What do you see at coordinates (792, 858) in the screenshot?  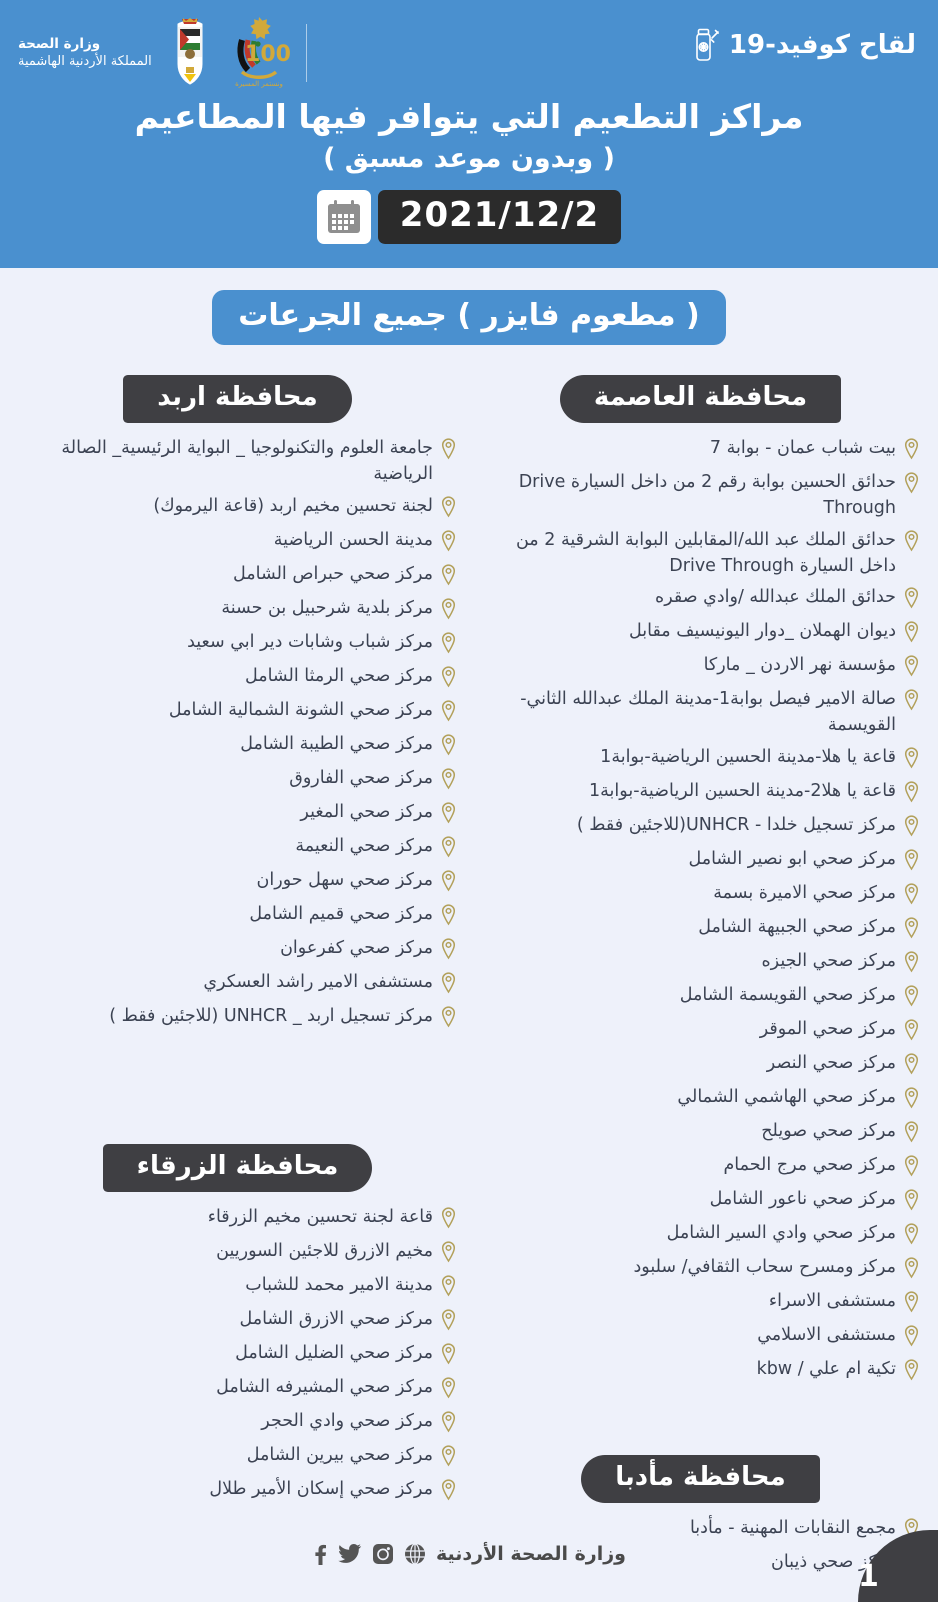 I see `center-name: مركز صحي ابو نصير الشامل` at bounding box center [792, 858].